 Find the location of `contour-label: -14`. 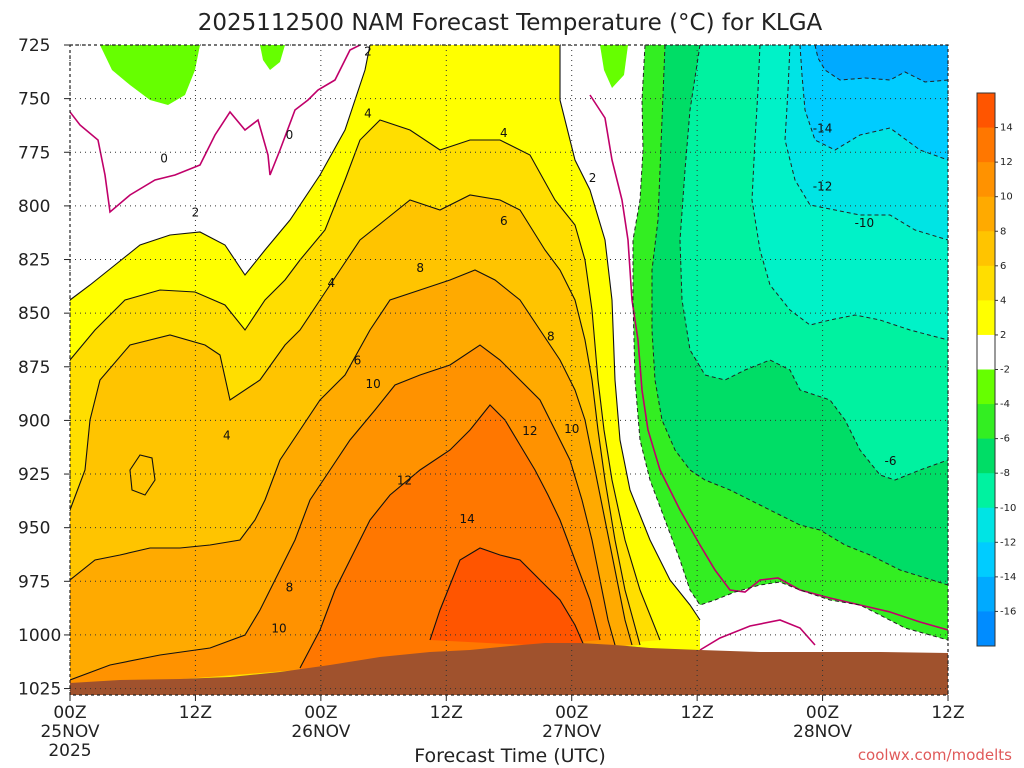

contour-label: -14 is located at coordinates (823, 129).